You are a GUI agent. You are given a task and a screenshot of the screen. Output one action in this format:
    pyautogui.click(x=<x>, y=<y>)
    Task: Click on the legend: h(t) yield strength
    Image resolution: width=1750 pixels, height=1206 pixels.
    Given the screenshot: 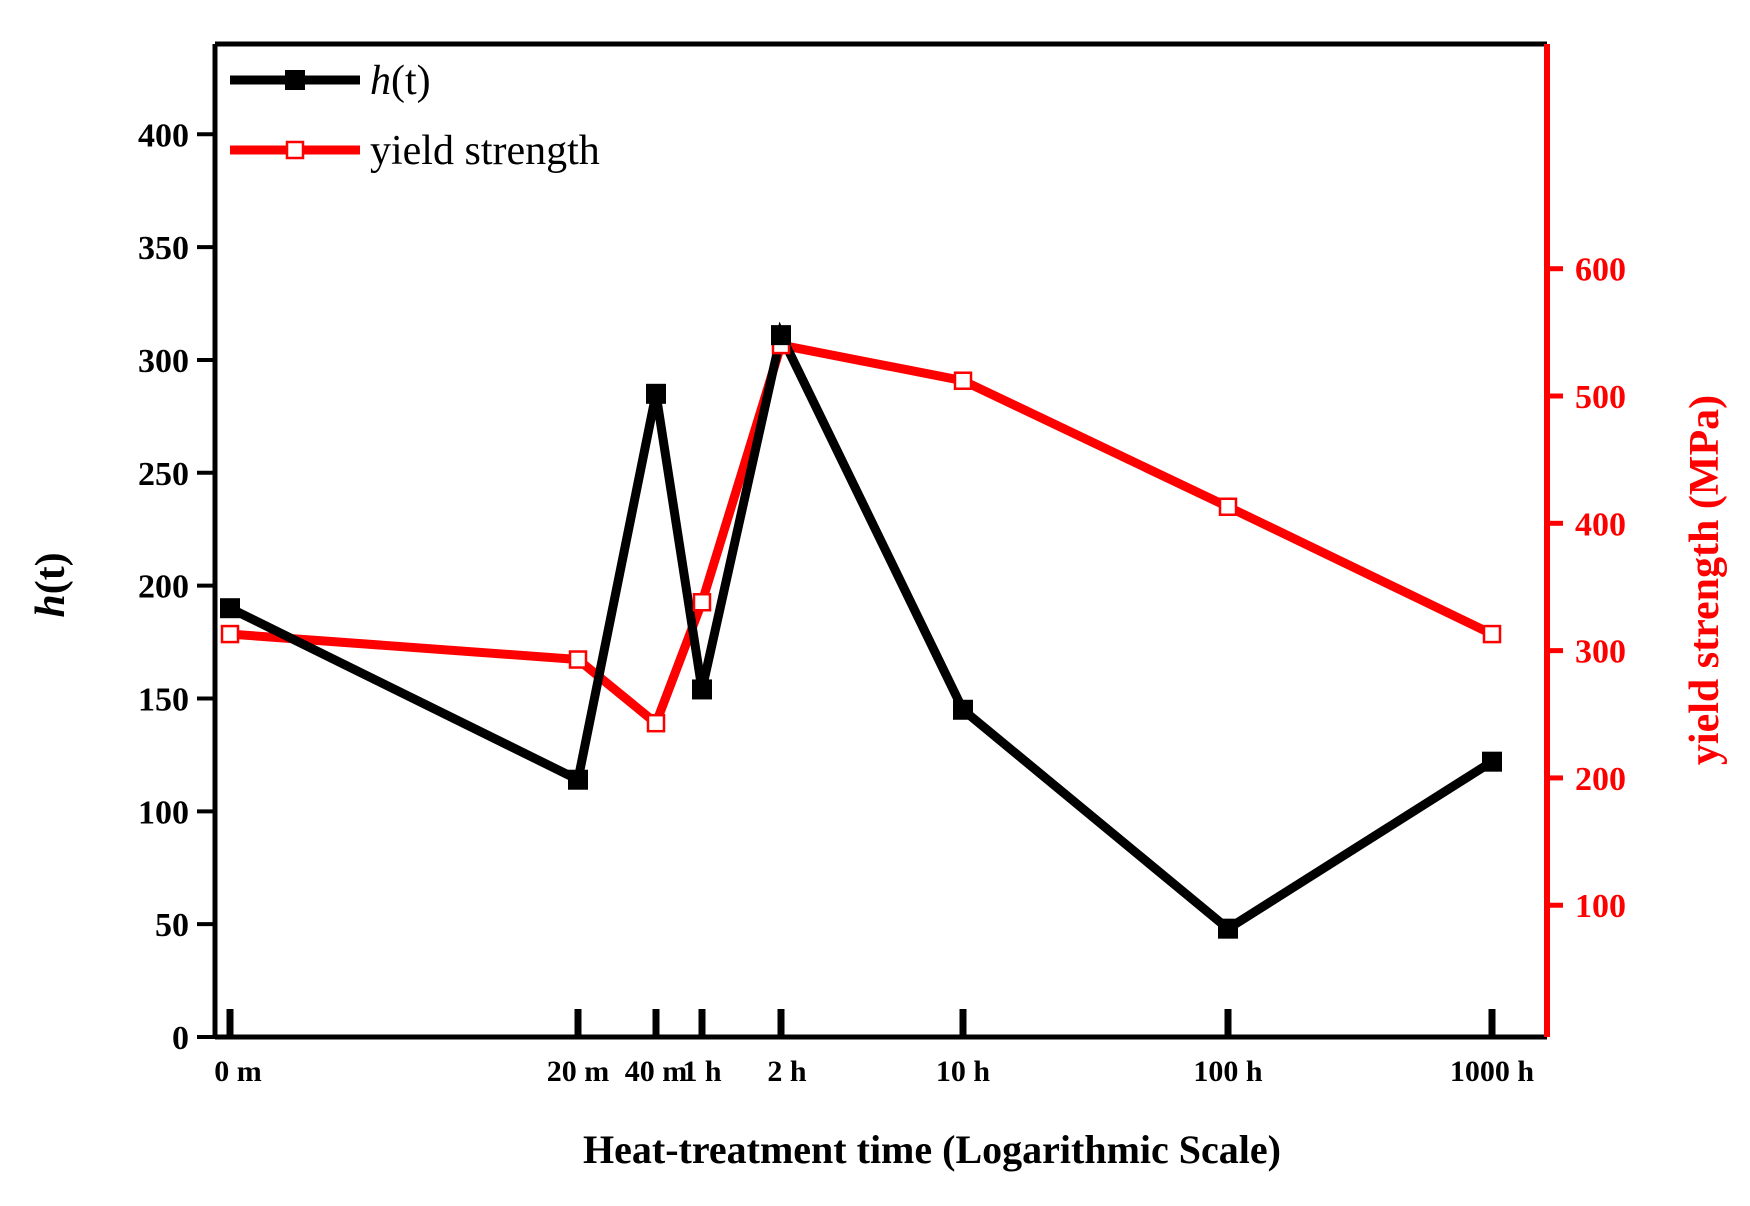 What is the action you would take?
    pyautogui.click(x=415, y=116)
    